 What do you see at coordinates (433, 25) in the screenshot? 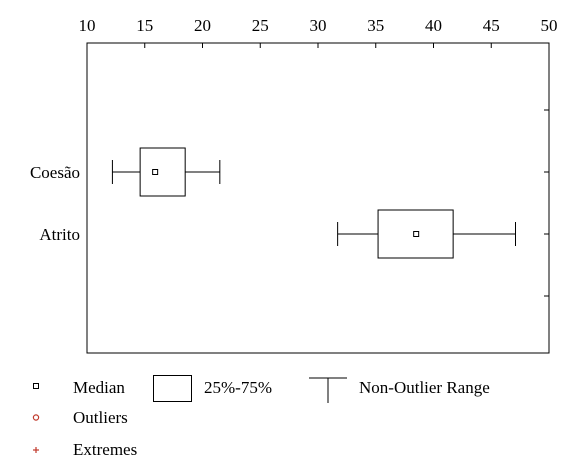
I see `x-tick-label-40: 40` at bounding box center [433, 25].